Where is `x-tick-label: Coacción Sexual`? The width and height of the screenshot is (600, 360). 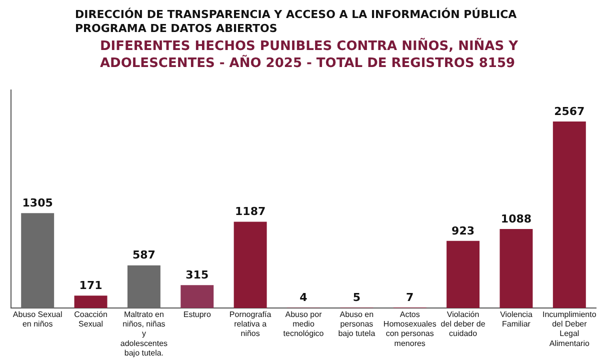
x-tick-label: Coacción Sexual is located at coordinates (91, 319).